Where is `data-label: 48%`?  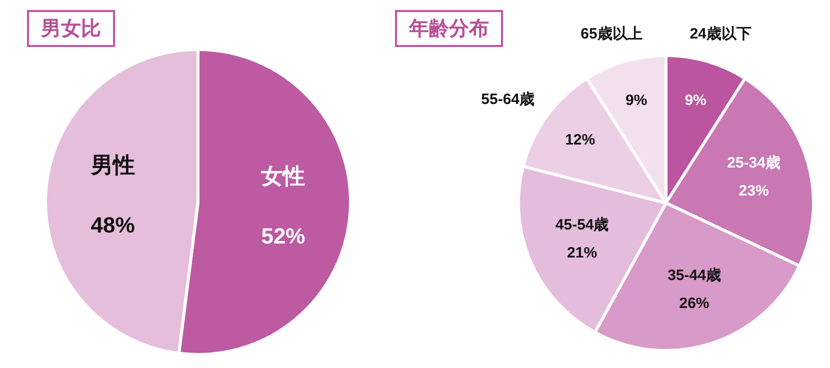 data-label: 48% is located at coordinates (112, 225).